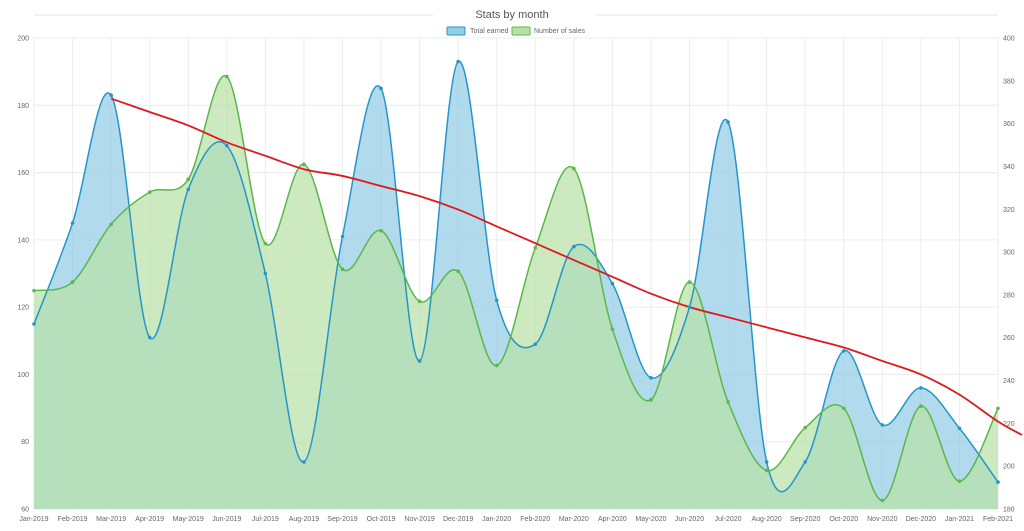 Image resolution: width=1024 pixels, height=531 pixels. Describe the element at coordinates (521, 31) in the screenshot. I see `legend-swatch-number-of-sales` at that location.